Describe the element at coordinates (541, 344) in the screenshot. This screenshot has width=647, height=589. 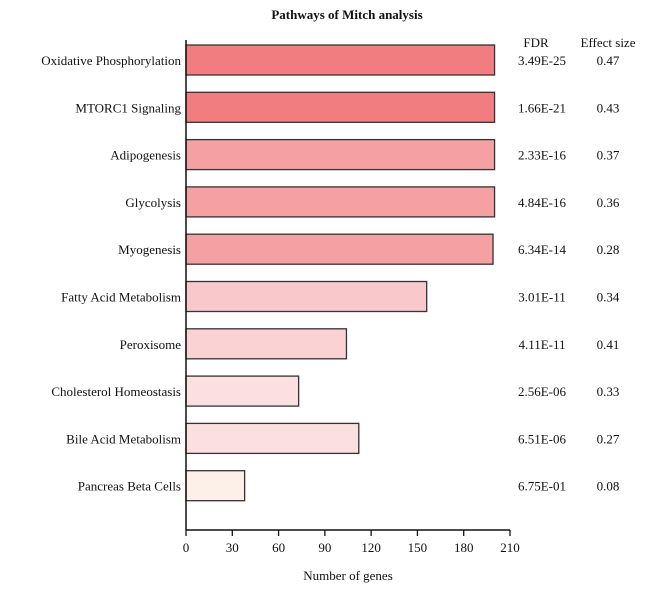
I see `fdr-value: 4.11E-11` at that location.